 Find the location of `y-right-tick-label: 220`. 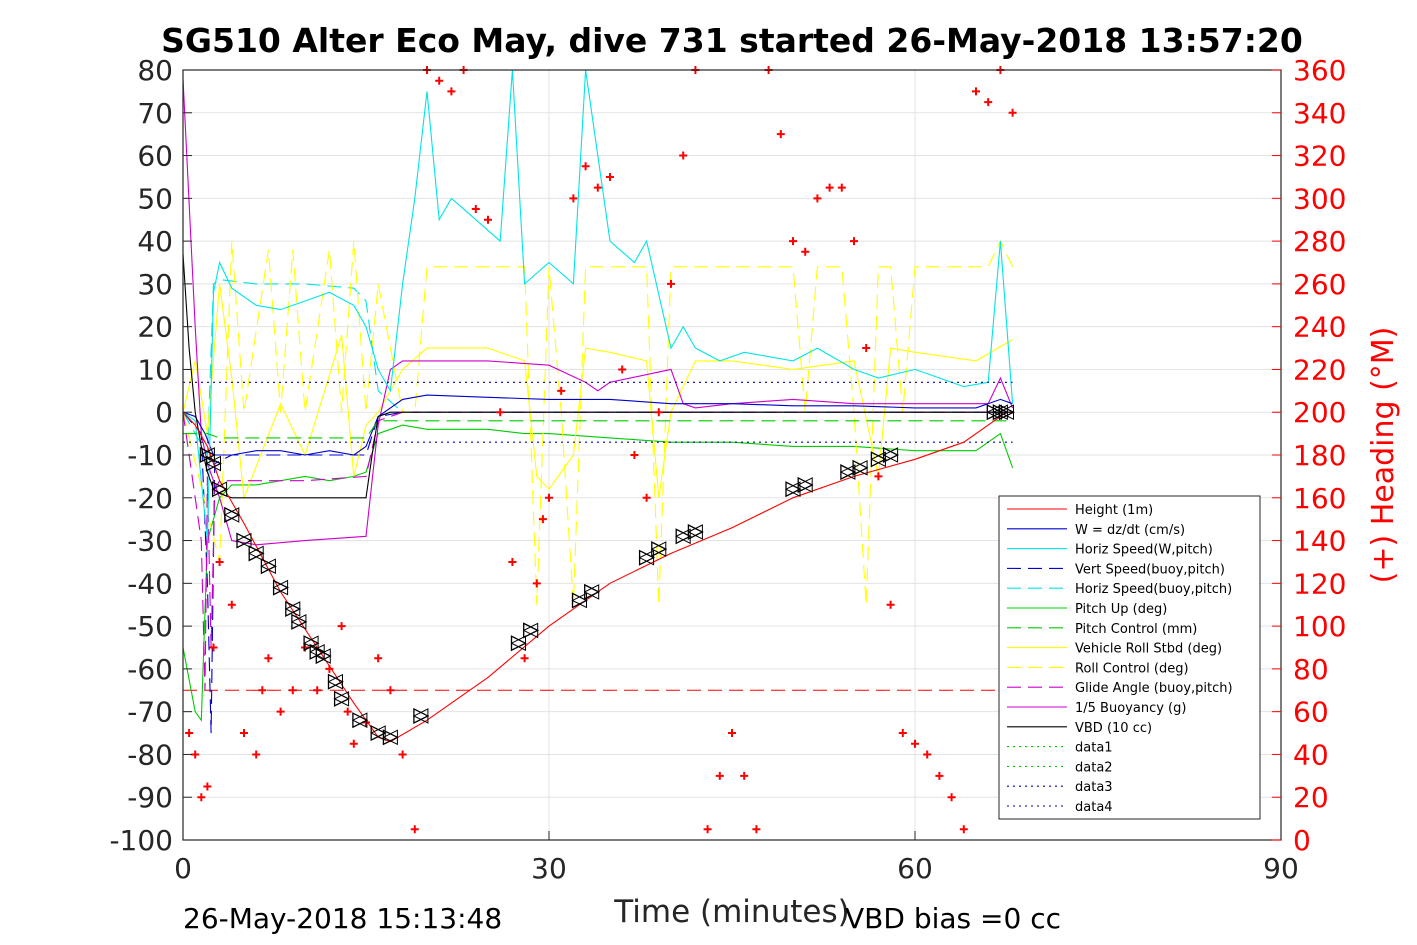

y-right-tick-label: 220 is located at coordinates (1319, 369).